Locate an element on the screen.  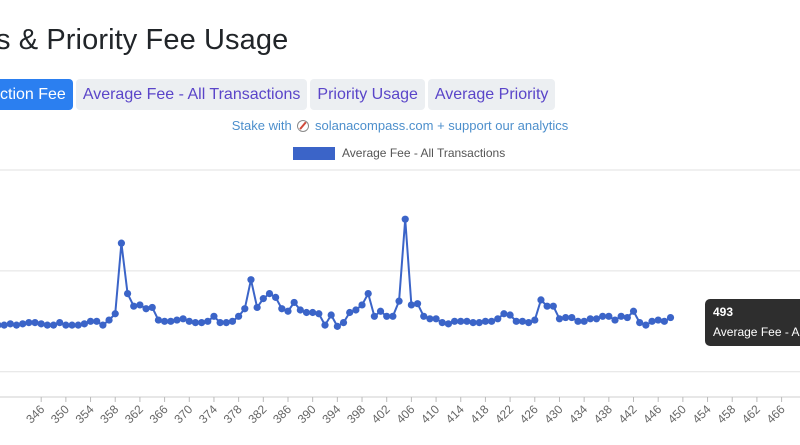
x-tick-label: 434 is located at coordinates (578, 414).